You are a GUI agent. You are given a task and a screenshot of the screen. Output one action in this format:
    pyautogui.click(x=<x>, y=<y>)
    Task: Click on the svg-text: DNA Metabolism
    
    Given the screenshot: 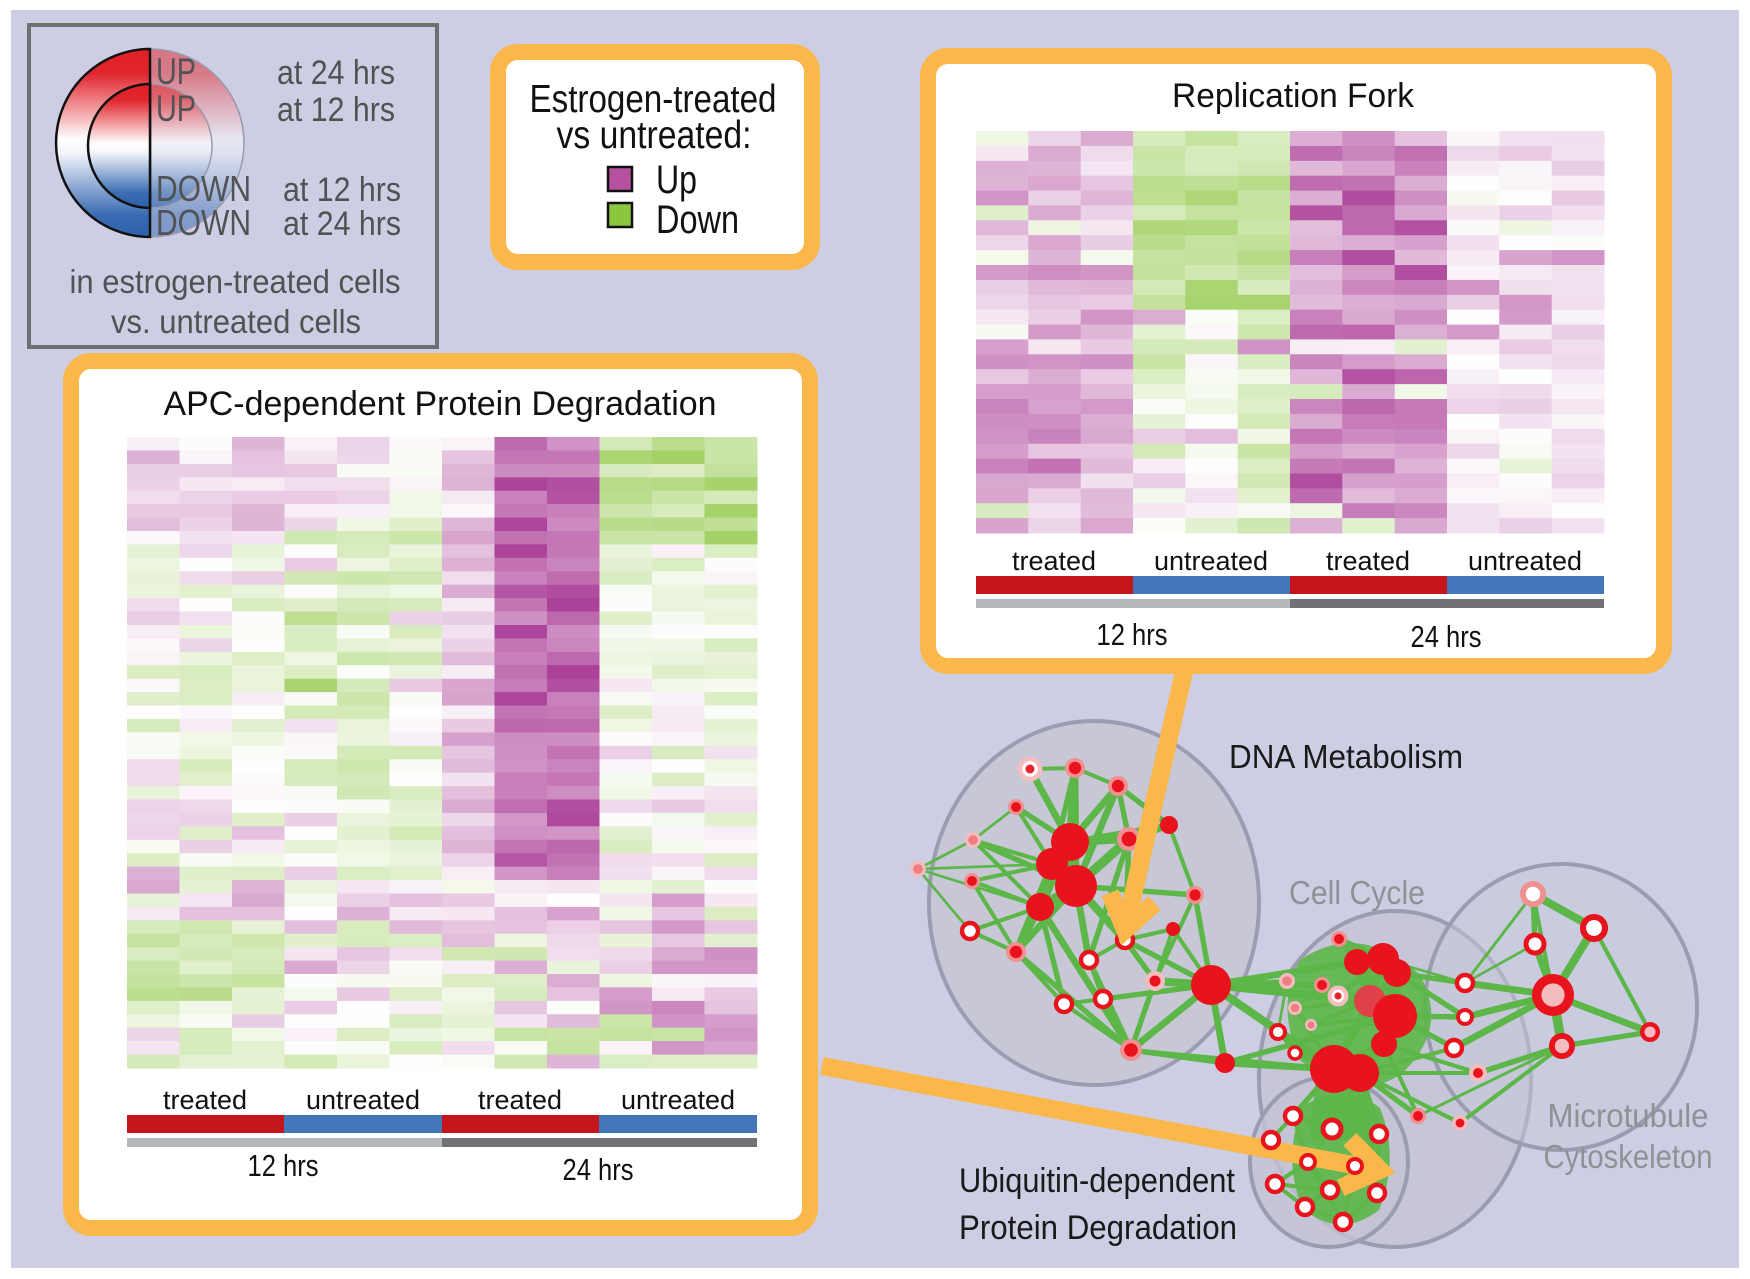 What is the action you would take?
    pyautogui.click(x=1346, y=756)
    